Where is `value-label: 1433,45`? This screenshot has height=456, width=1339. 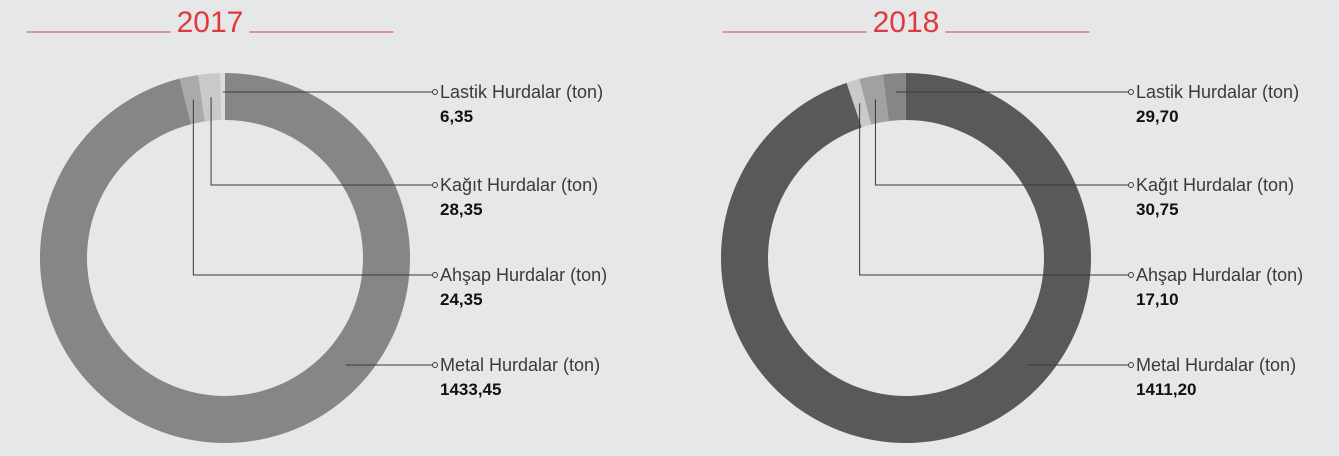 value-label: 1433,45 is located at coordinates (470, 389).